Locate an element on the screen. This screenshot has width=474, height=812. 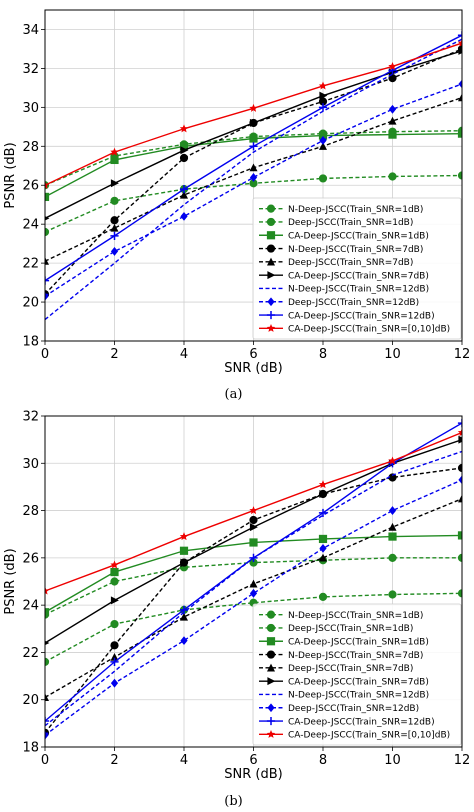
y-tick-label: 18 is located at coordinates (30, 342).